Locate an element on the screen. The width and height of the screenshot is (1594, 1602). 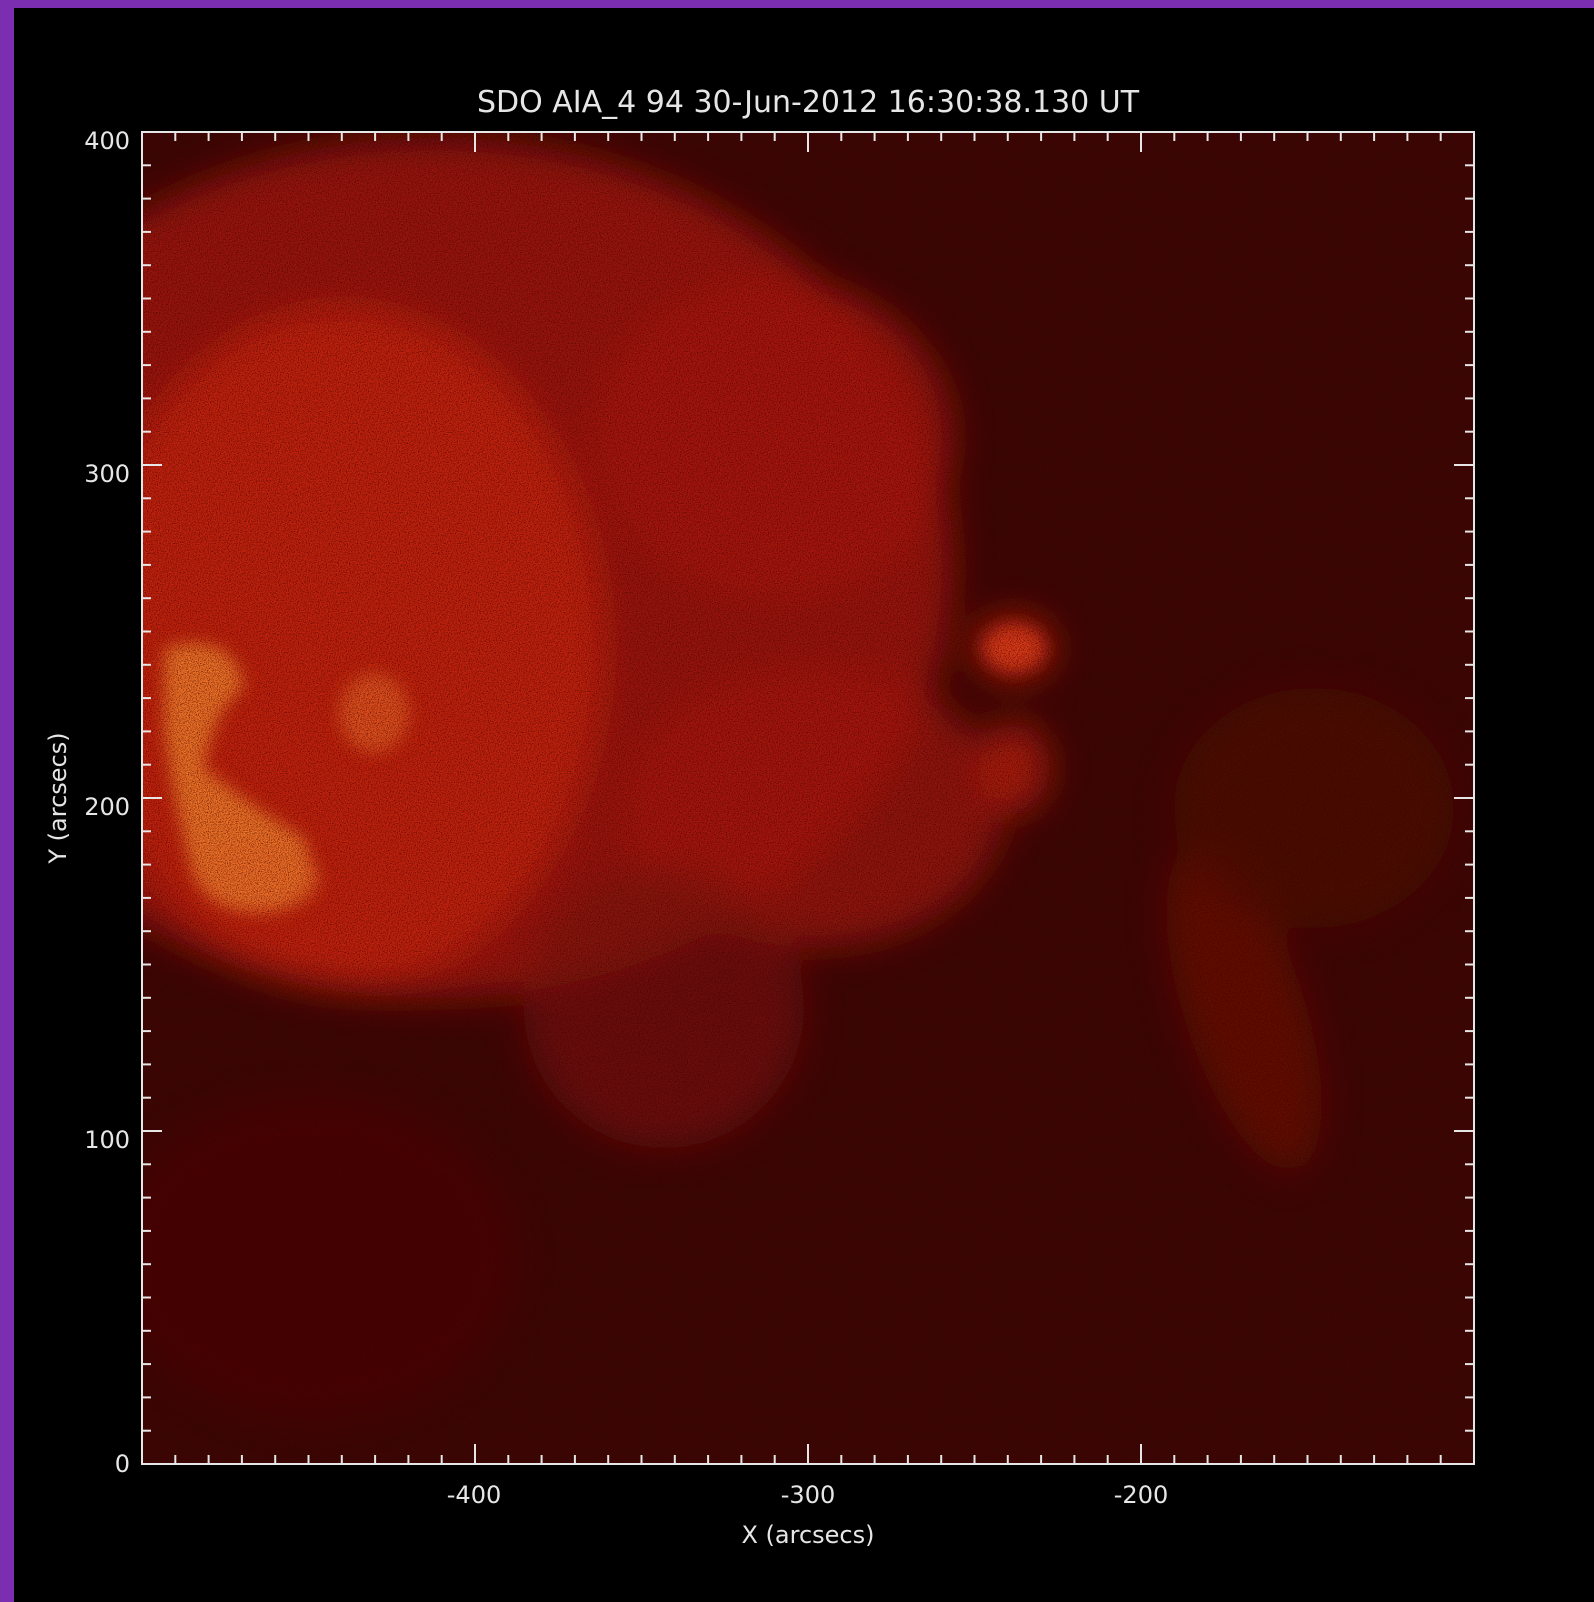
x-tick-labels: -400 -300 -200 is located at coordinates (807, 1495).